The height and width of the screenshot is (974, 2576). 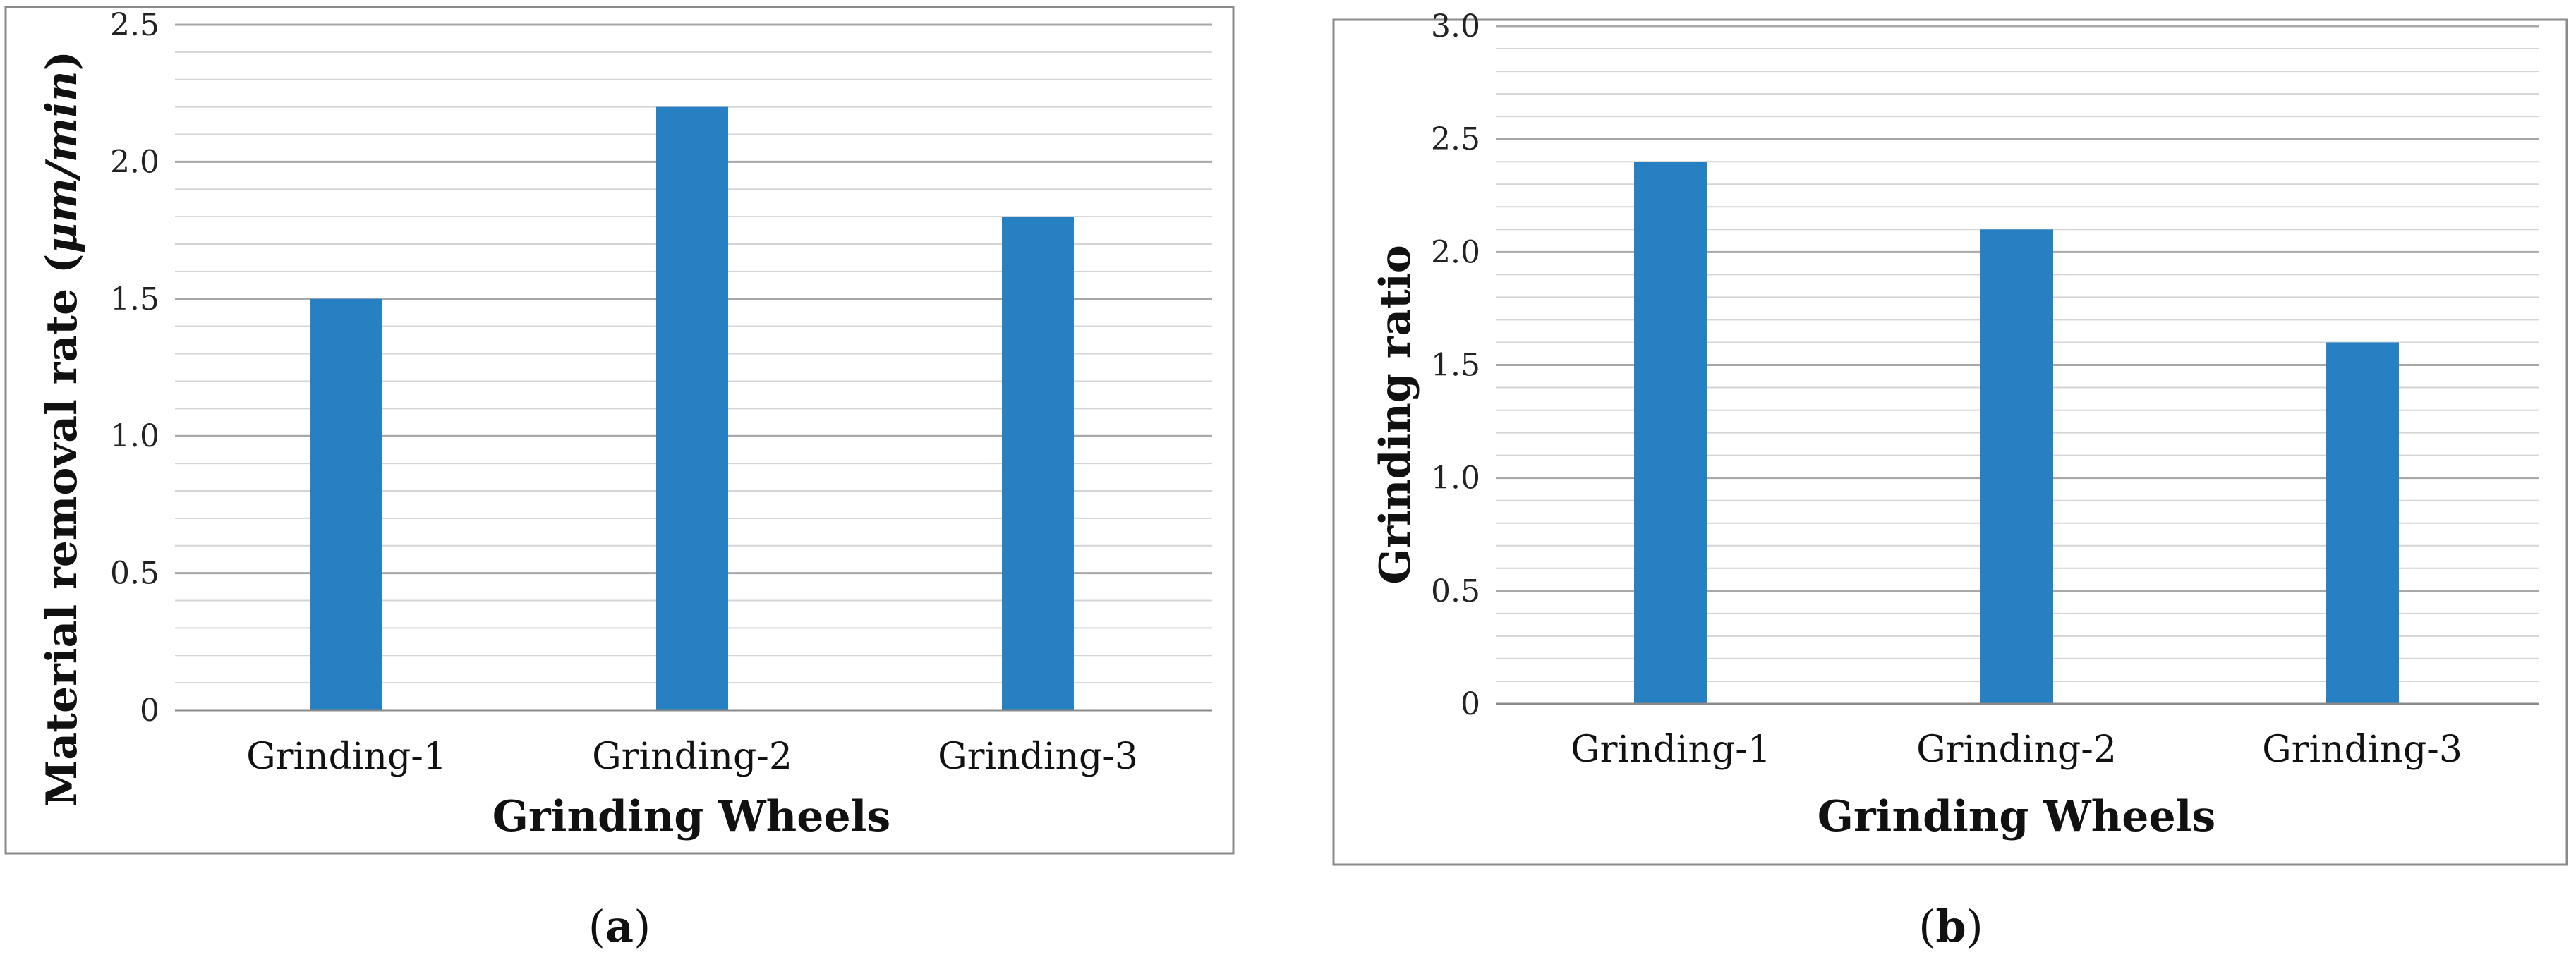 What do you see at coordinates (1975, 926) in the screenshot?
I see `chart-b-caption-close: )` at bounding box center [1975, 926].